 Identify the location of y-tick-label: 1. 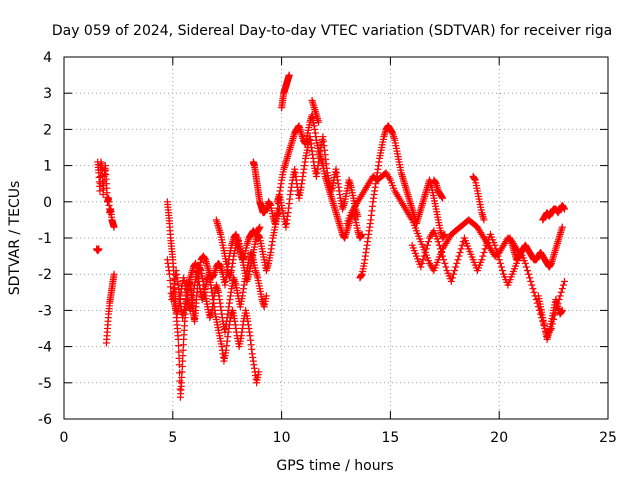
(47, 167).